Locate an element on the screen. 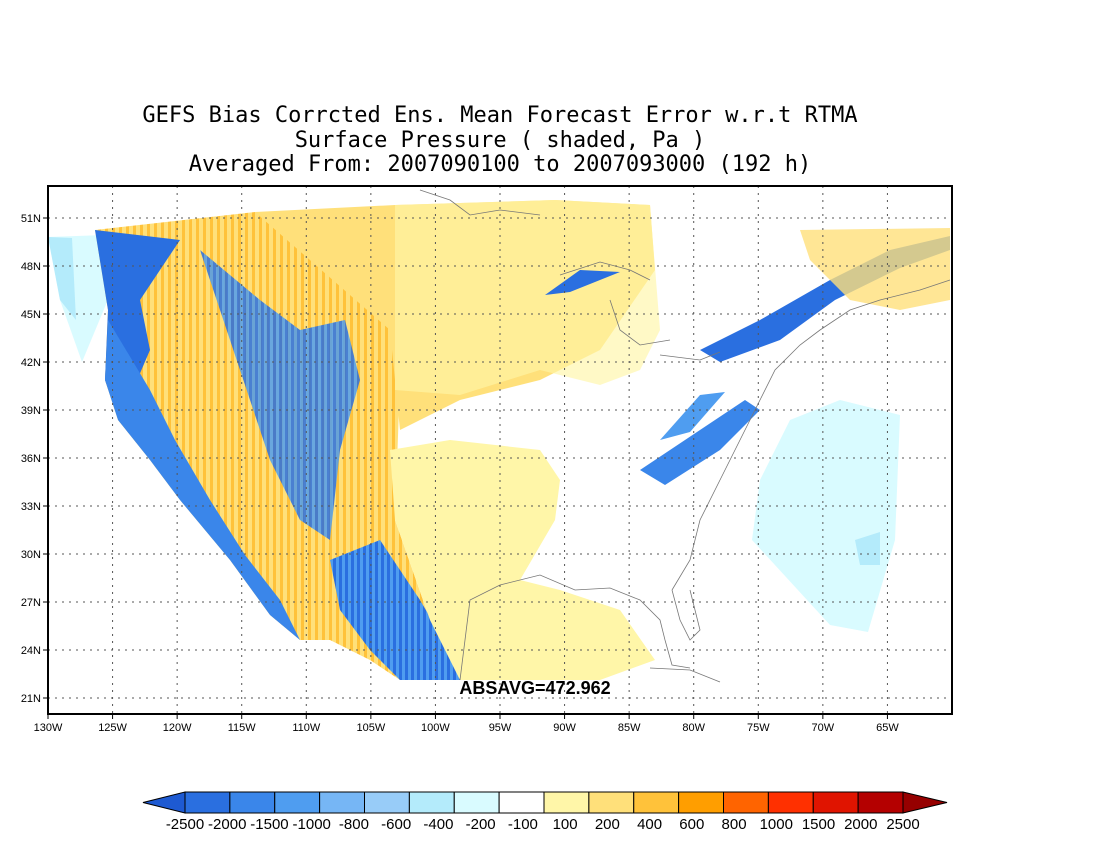 This screenshot has height=850, width=1100. tick-label-lat: 36N is located at coordinates (31, 459).